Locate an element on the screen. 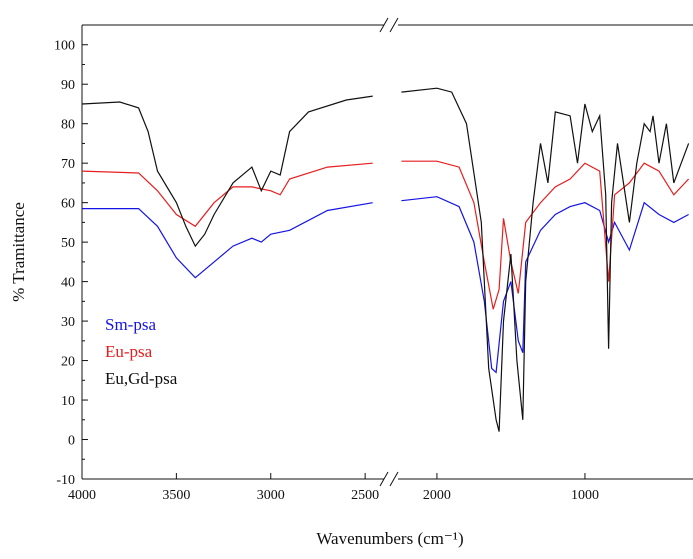 The height and width of the screenshot is (559, 693). x-tick-label: 2500 is located at coordinates (365, 495).